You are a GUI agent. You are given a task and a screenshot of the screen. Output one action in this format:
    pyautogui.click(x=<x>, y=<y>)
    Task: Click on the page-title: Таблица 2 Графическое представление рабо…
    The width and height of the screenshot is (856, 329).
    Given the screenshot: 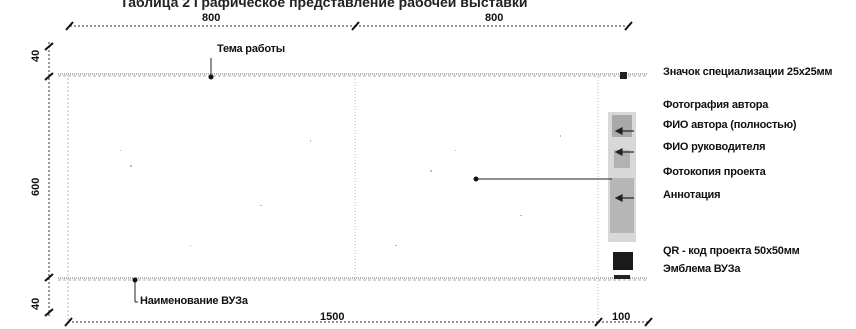 What is the action you would take?
    pyautogui.click(x=324, y=5)
    